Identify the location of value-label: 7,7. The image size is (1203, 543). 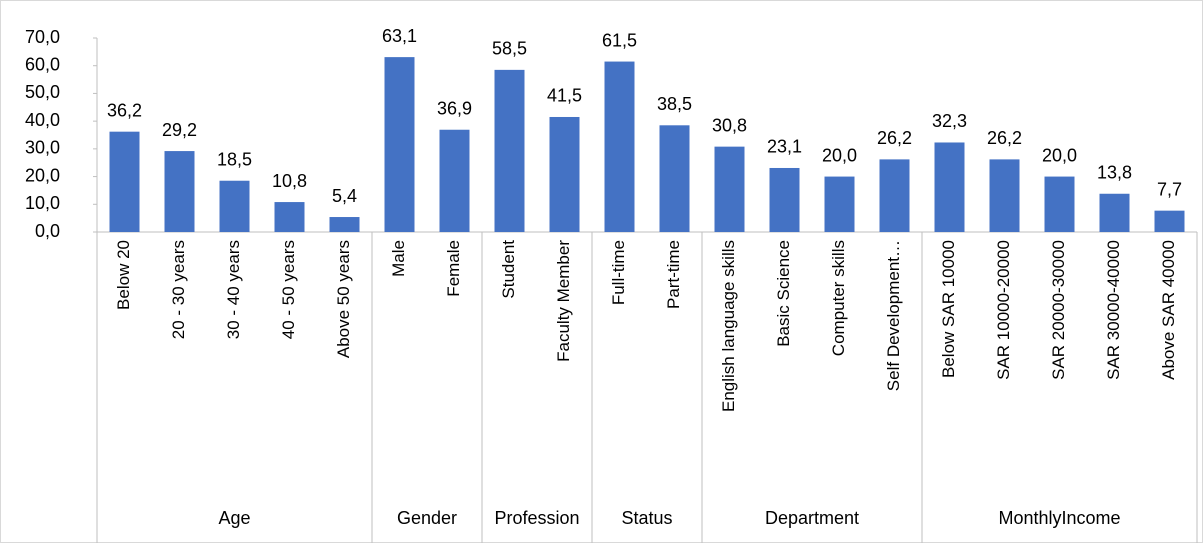
(1169, 189).